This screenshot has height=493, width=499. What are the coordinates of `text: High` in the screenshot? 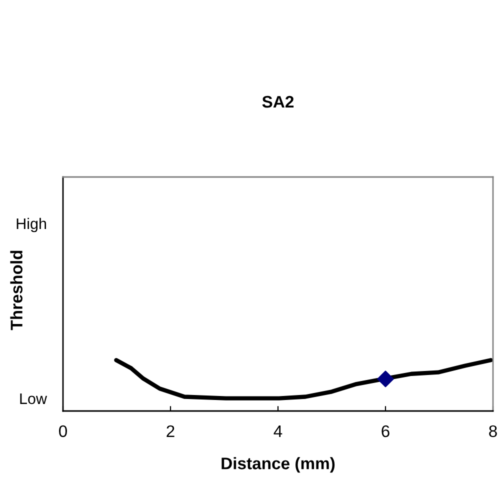 It's located at (31, 225).